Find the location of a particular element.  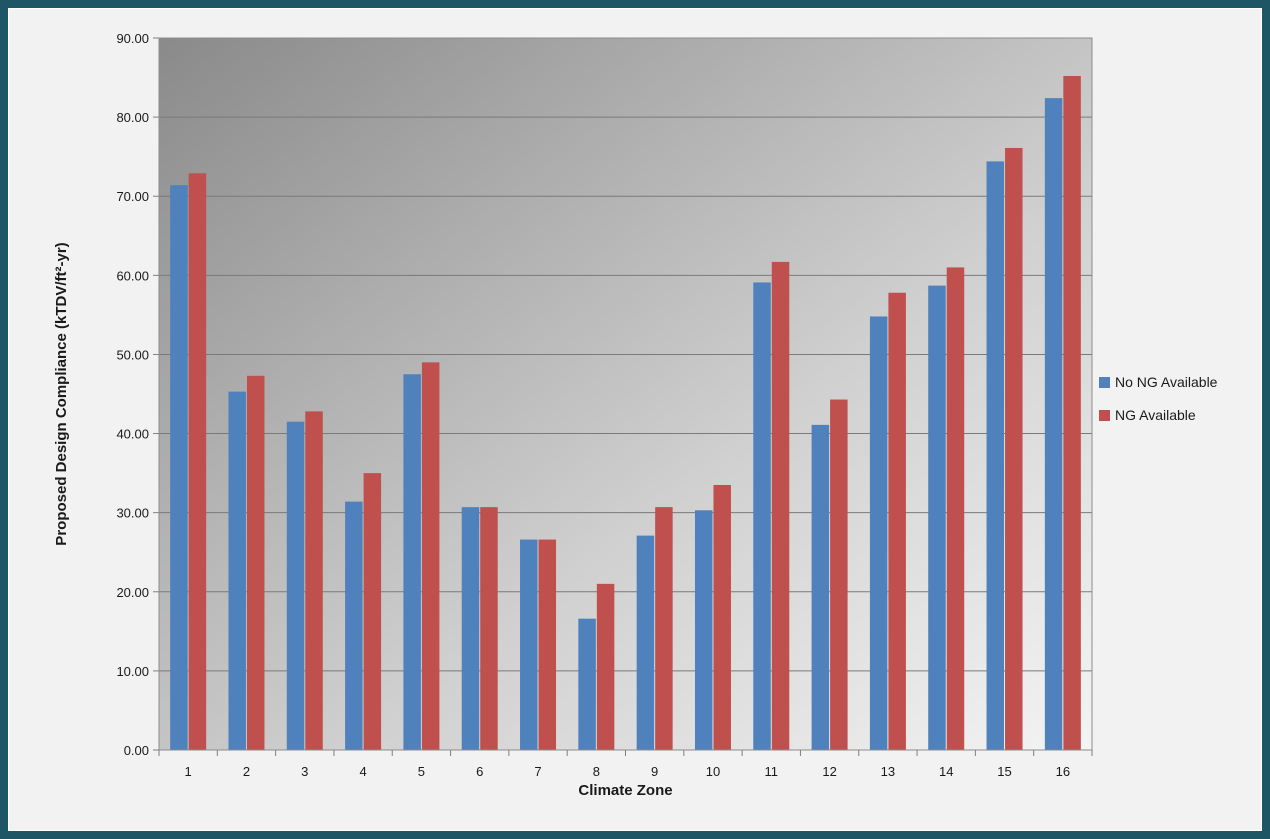

y-tick-label: 60.00 is located at coordinates (132, 275).